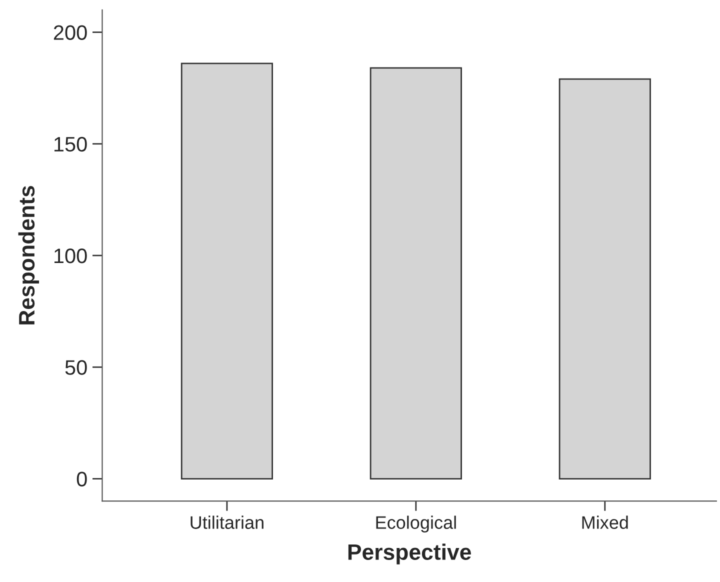  Describe the element at coordinates (70, 144) in the screenshot. I see `y-tick-label: 150` at that location.